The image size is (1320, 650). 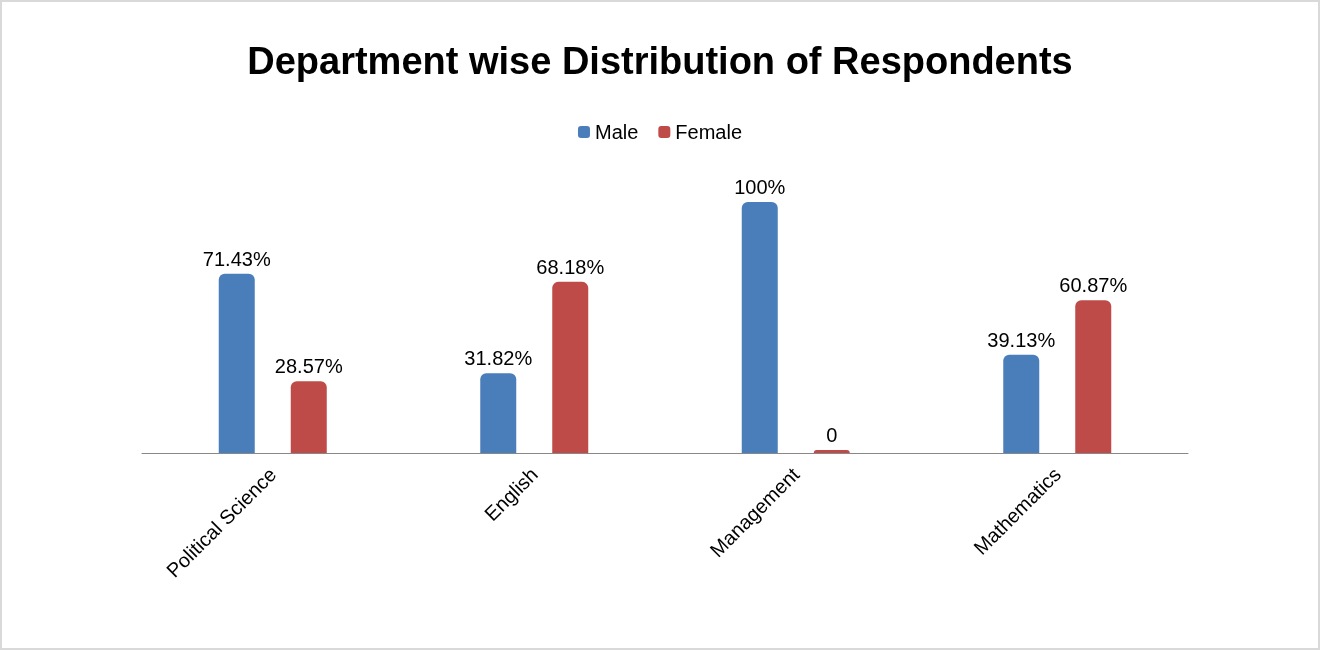 I want to click on data-label: 39.13%, so click(x=1021, y=339).